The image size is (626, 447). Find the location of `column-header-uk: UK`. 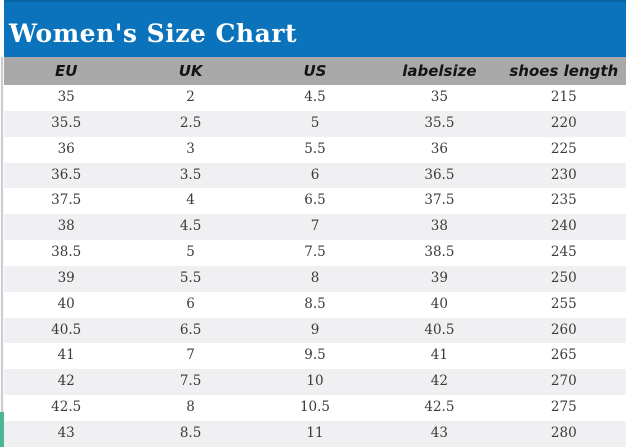

column-header-uk: UK is located at coordinates (190, 71).